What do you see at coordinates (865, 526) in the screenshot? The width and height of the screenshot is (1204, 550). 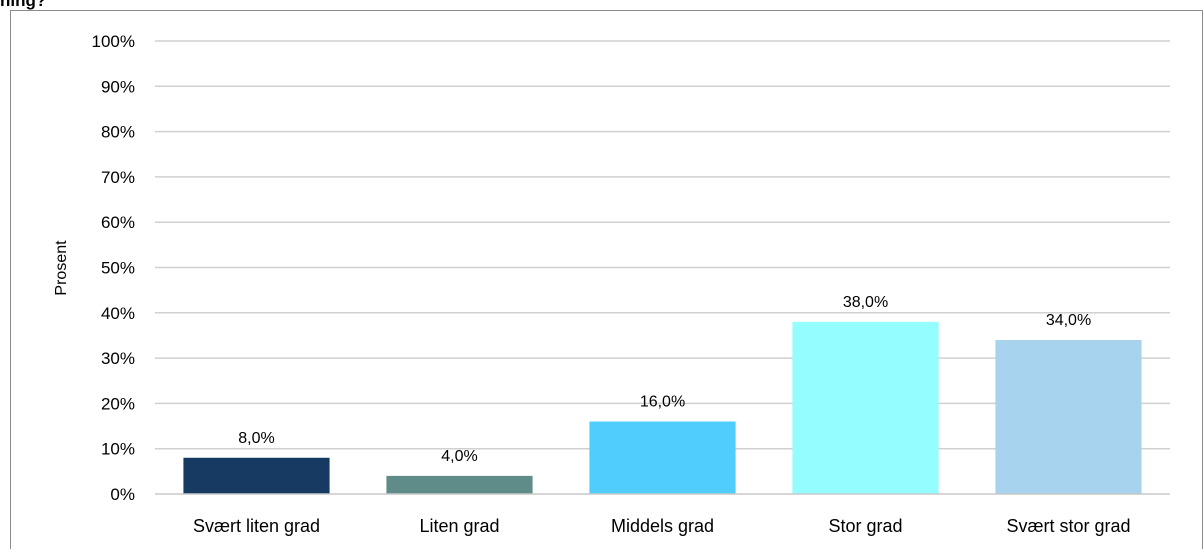 I see `category-label: Stor grad` at bounding box center [865, 526].